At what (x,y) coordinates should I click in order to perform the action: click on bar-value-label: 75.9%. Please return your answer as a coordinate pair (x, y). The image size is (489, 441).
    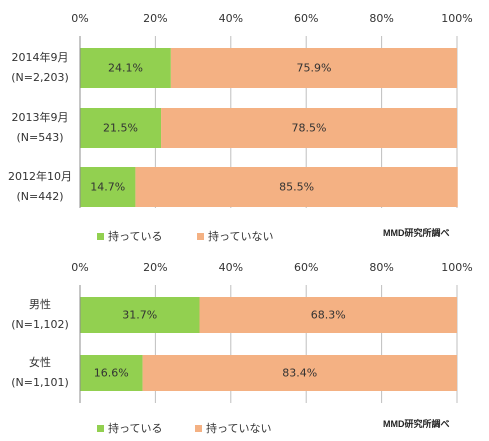
    Looking at the image, I should click on (314, 68).